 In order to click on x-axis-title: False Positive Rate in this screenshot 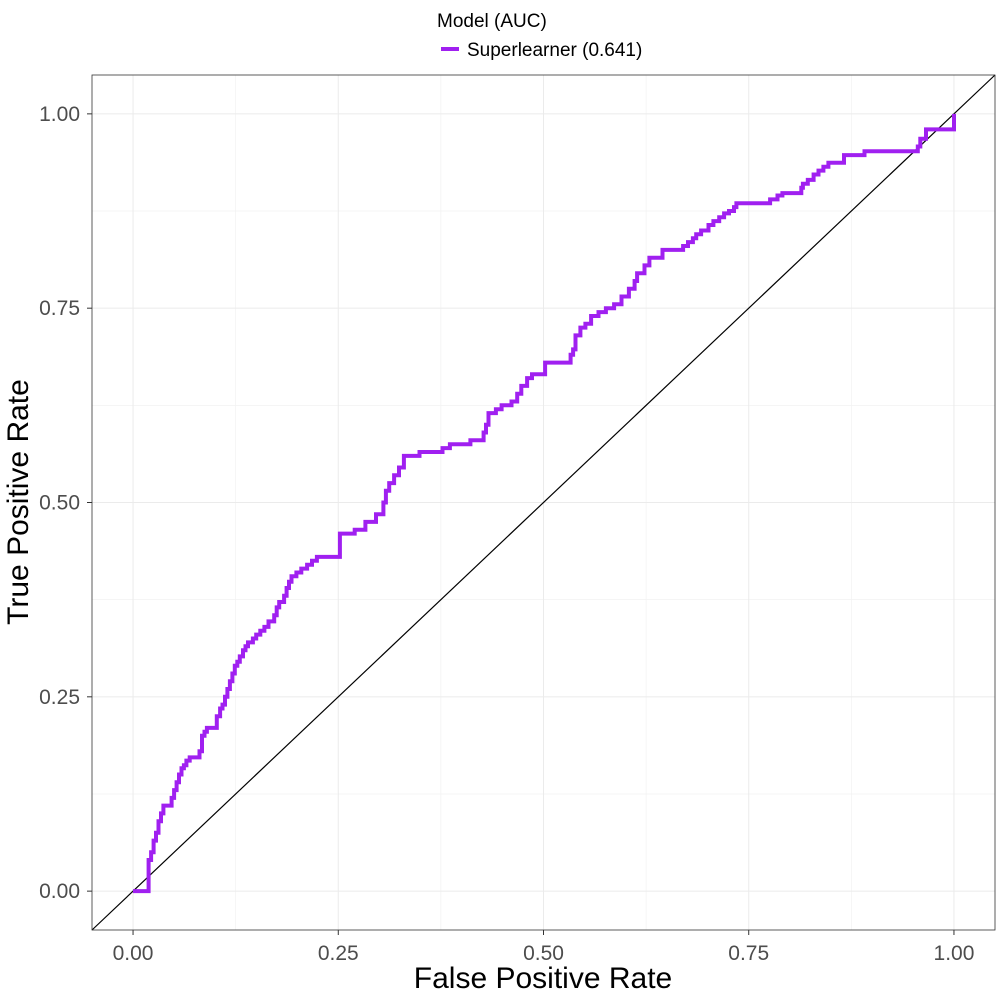, I will do `click(543, 978)`.